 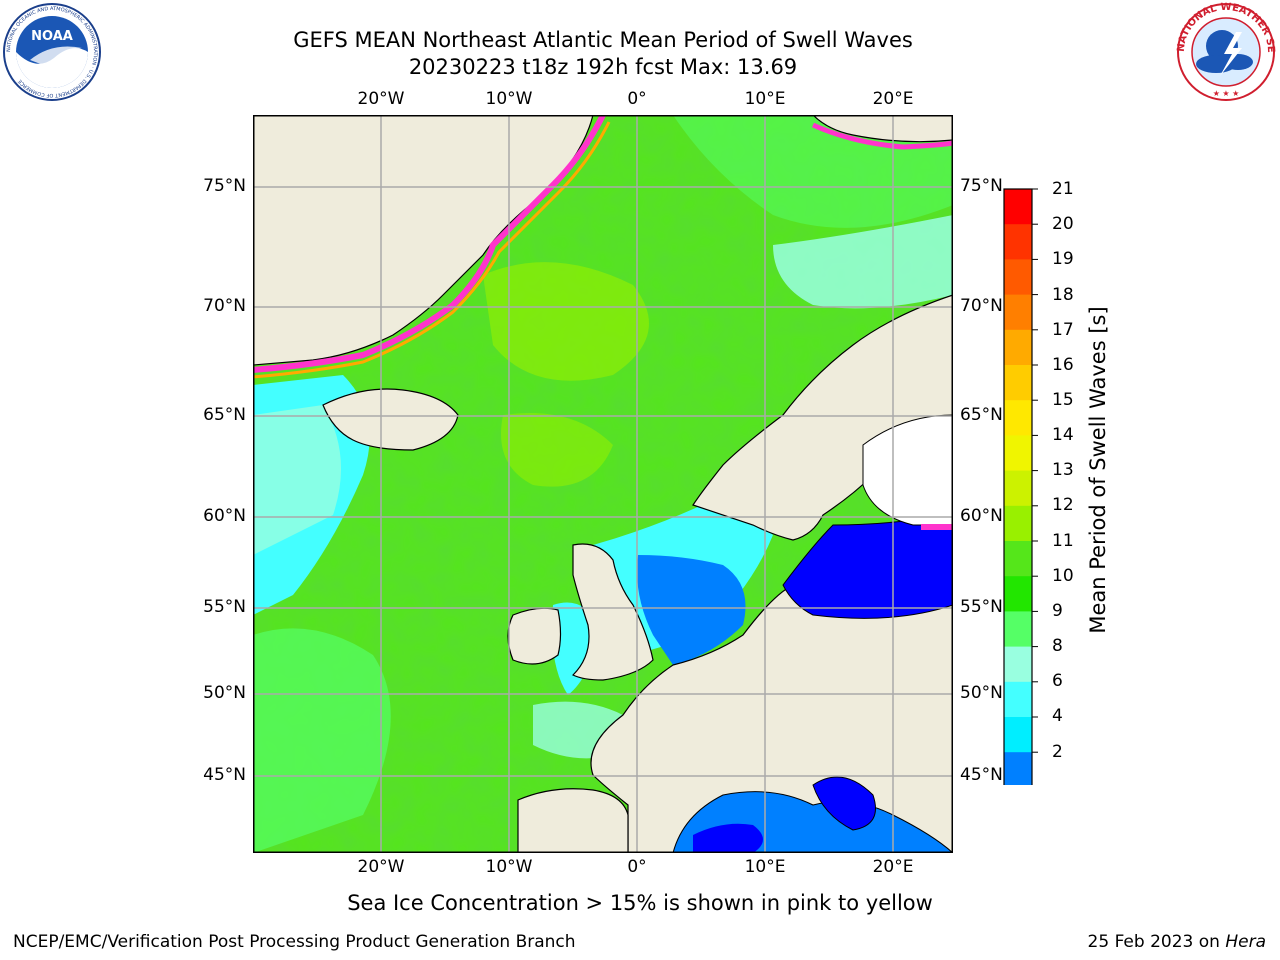 What do you see at coordinates (390, 419) in the screenshot?
I see `iceland` at bounding box center [390, 419].